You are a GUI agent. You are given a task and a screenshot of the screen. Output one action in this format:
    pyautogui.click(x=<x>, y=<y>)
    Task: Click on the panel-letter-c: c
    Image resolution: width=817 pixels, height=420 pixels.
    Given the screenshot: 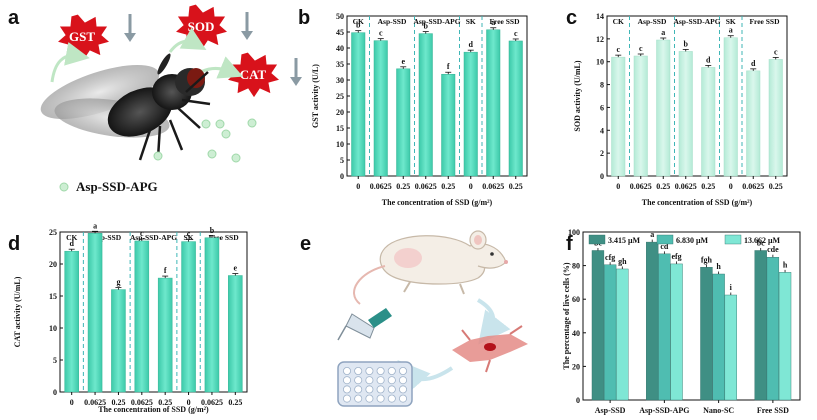 What is the action you would take?
    pyautogui.click(x=571, y=18)
    